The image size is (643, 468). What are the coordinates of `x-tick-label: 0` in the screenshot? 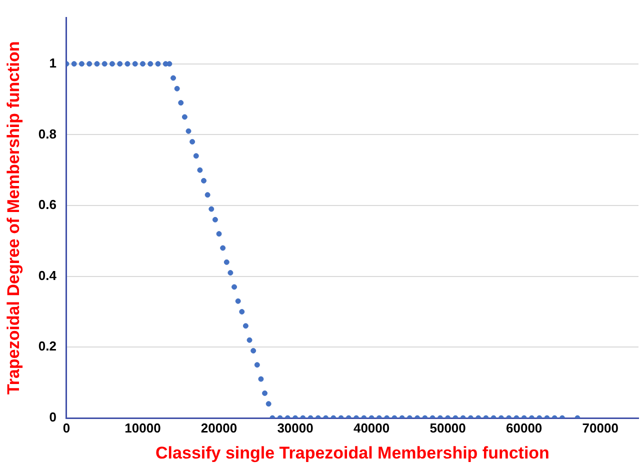 It's located at (66, 428).